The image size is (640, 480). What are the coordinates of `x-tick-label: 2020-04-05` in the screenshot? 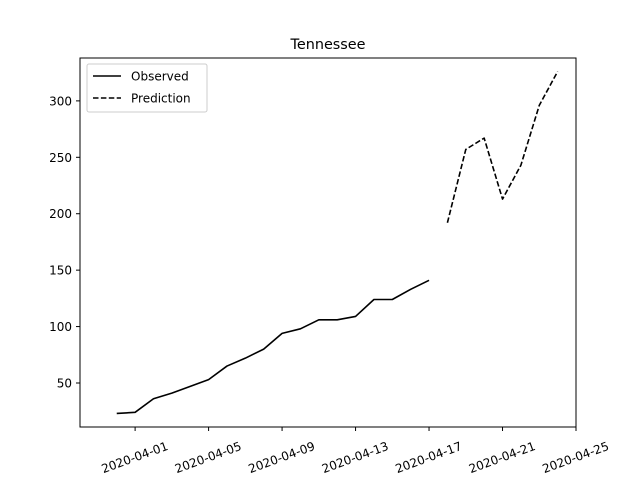 It's located at (208, 457).